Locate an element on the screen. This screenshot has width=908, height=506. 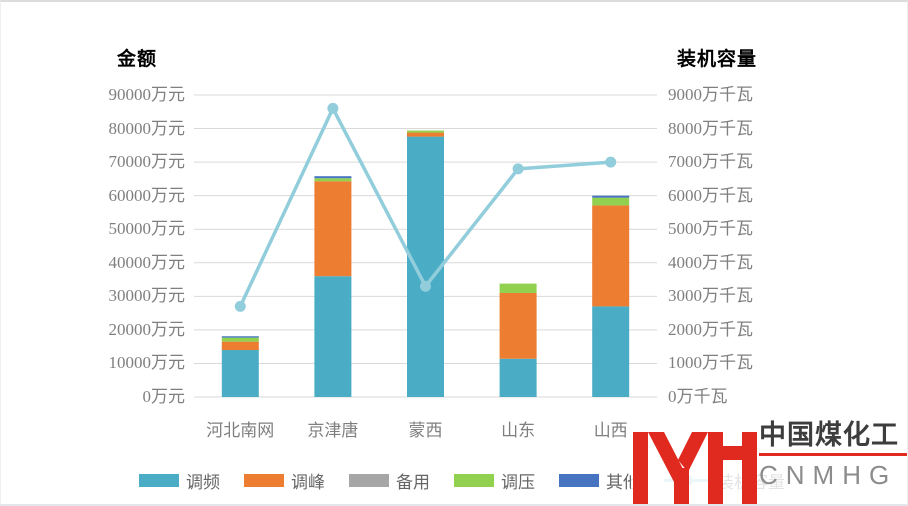
category-label-蒙西: 蒙西 is located at coordinates (425, 430).